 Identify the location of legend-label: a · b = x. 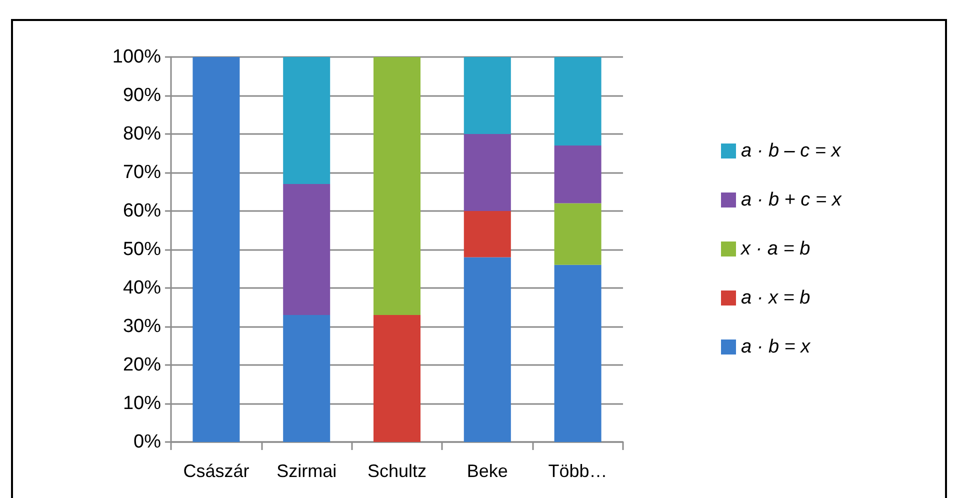
(776, 347).